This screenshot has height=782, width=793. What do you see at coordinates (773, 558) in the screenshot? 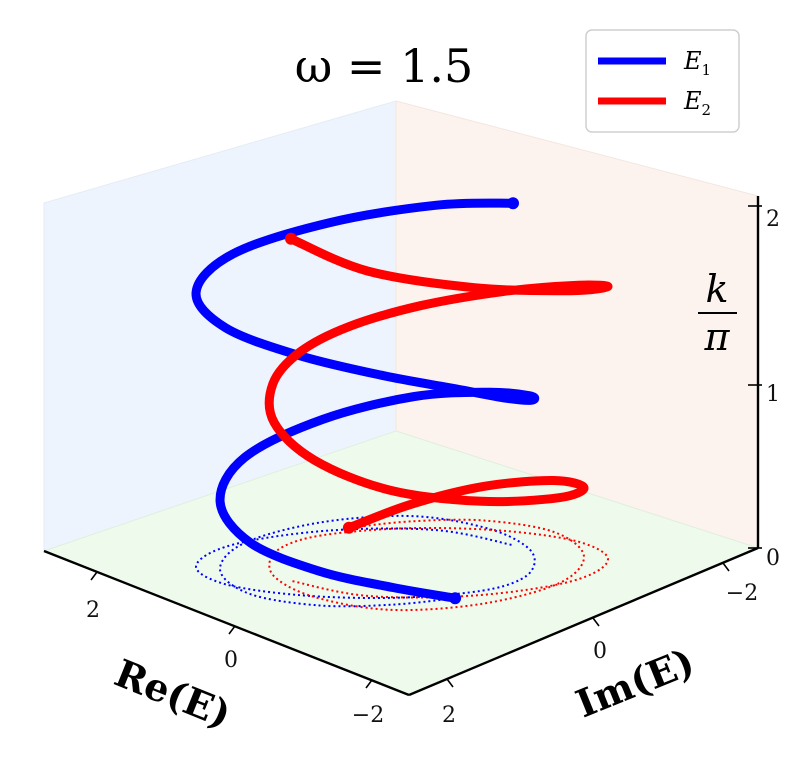
I see `k-tick-label: 0` at bounding box center [773, 558].